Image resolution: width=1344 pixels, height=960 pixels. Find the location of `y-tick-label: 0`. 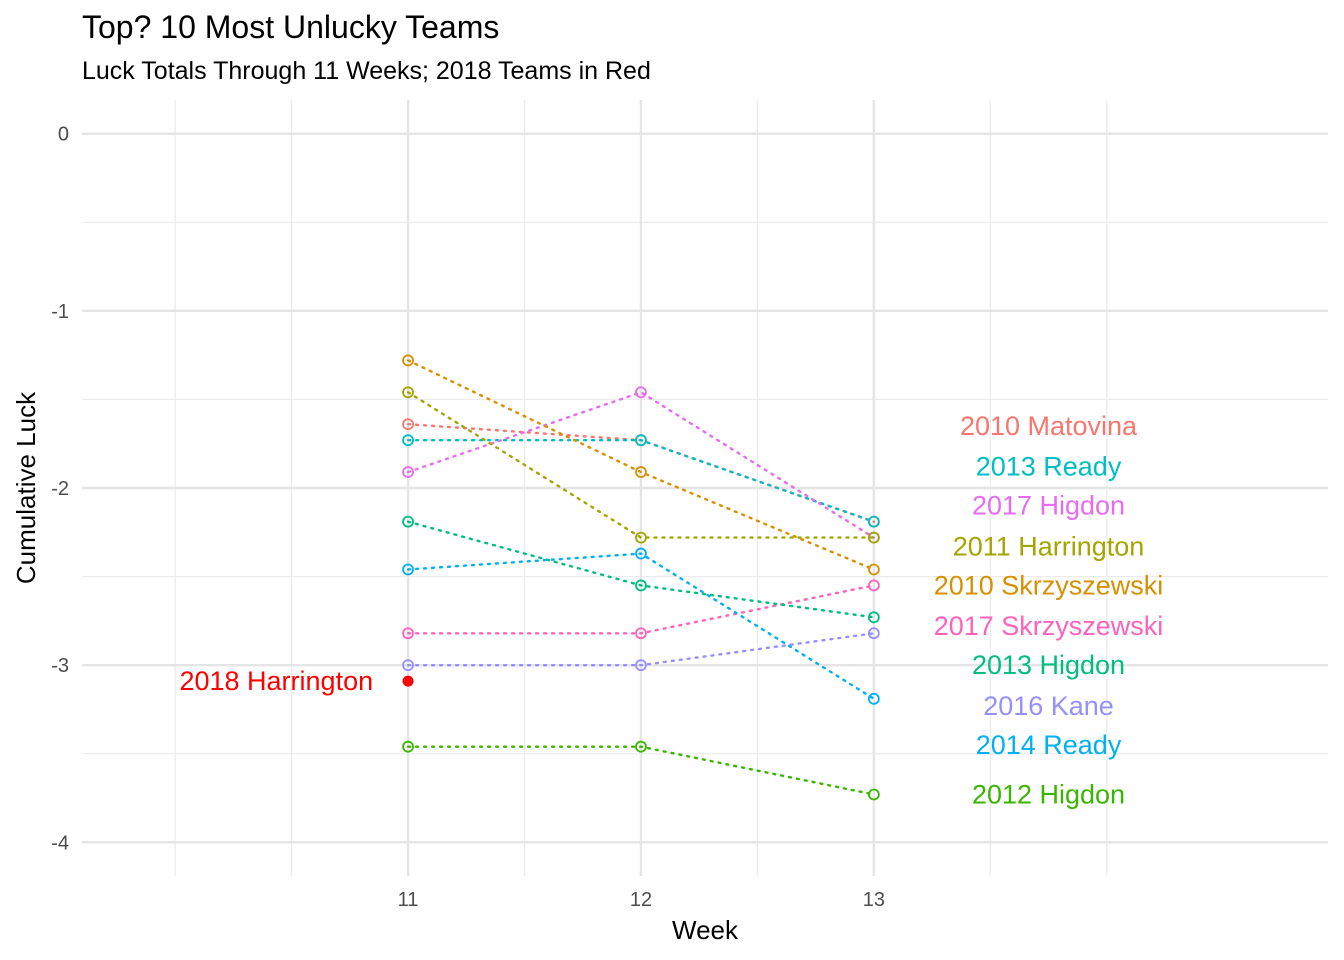

y-tick-label: 0 is located at coordinates (63, 135).